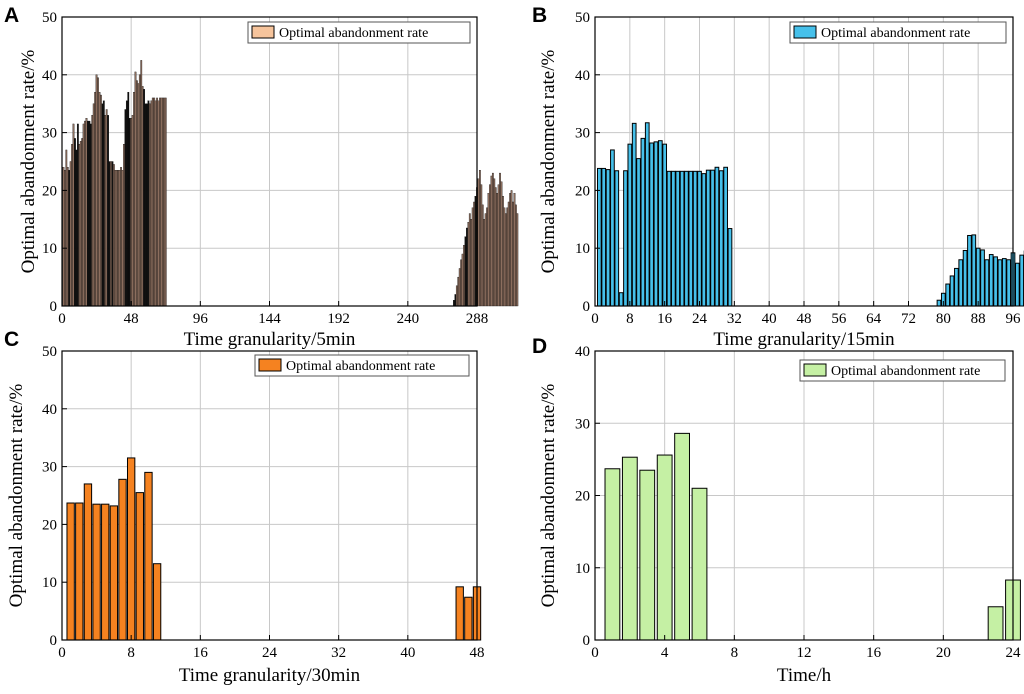  What do you see at coordinates (28, 161) in the screenshot?
I see `y-axis-label: Optimal abandonment rate/%` at bounding box center [28, 161].